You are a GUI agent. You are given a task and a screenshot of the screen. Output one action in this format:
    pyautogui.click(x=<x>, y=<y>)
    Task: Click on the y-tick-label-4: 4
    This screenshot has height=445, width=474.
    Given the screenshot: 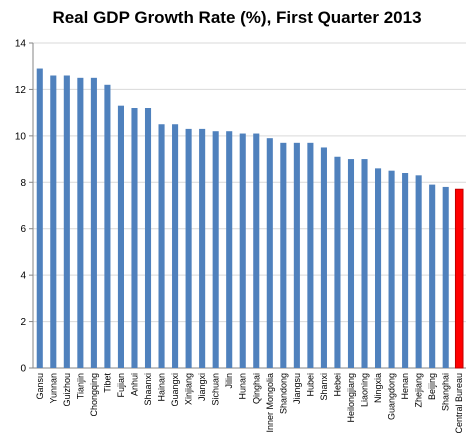 What is the action you would take?
    pyautogui.click(x=23, y=276)
    